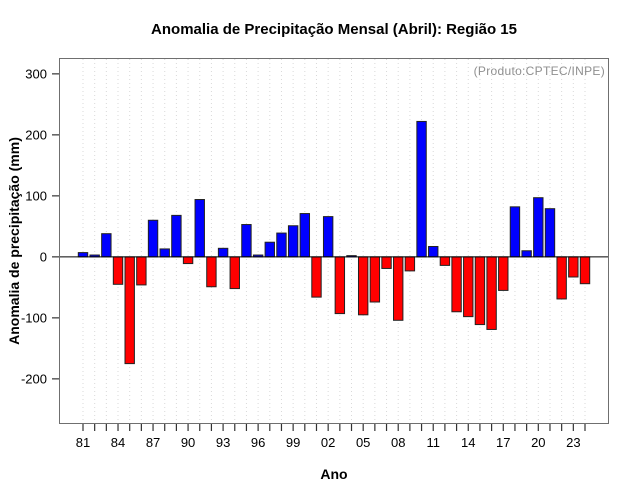 This screenshot has height=500, width=640. I want to click on y-tick-label--100: -100, so click(34, 317).